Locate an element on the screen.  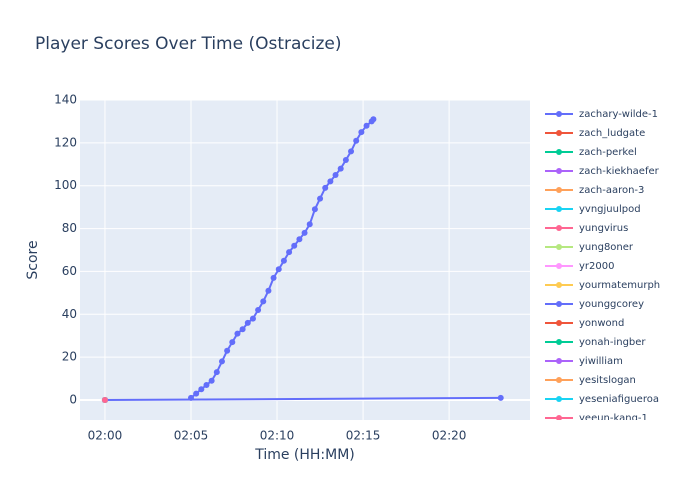
legend-label: zach_ludgate is located at coordinates (612, 133).